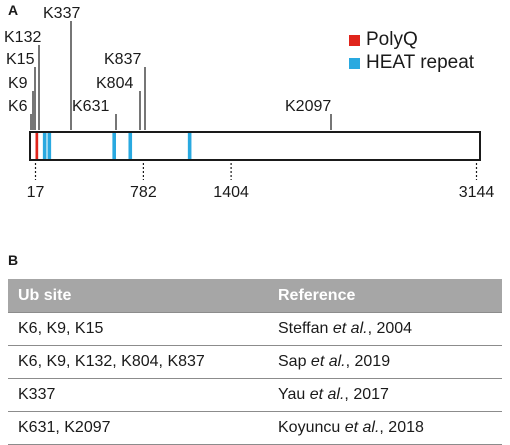  I want to click on legend-label: PolyQ, so click(392, 39).